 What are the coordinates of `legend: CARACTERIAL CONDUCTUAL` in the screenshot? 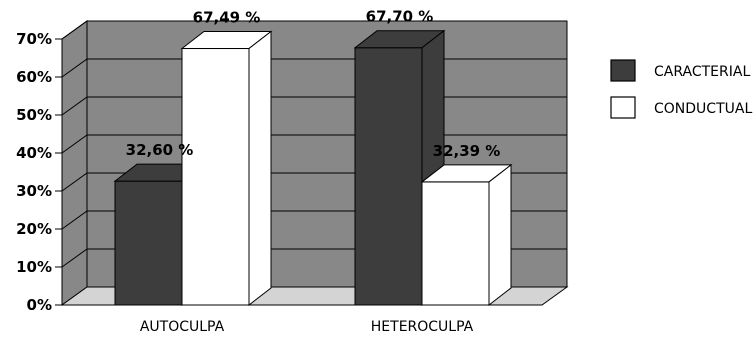 It's located at (681, 89).